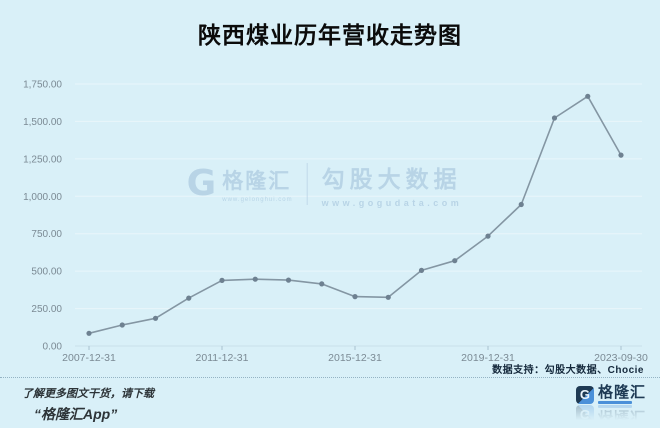  What do you see at coordinates (330, 35) in the screenshot?
I see `chart-title: 陕西煤业历年营收走势图` at bounding box center [330, 35].